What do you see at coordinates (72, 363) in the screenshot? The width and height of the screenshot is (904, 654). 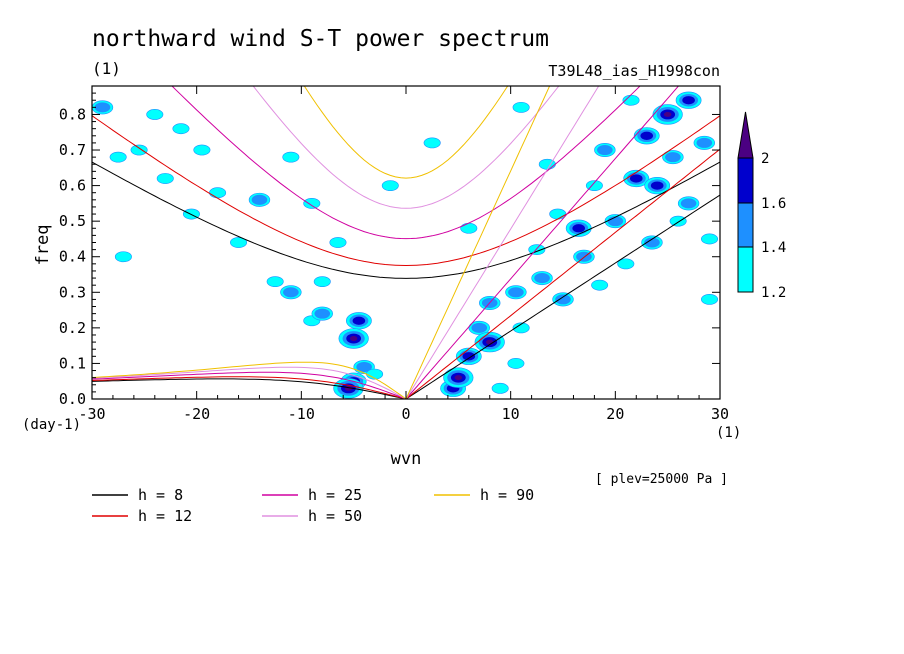 I see `y-tick-label: 0.1` at bounding box center [72, 363].